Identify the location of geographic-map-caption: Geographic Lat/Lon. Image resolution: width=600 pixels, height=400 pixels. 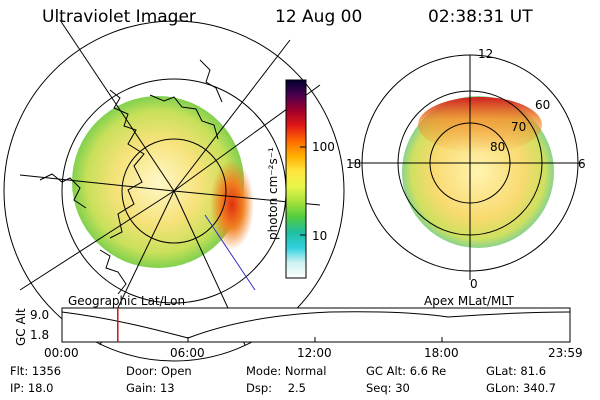
(127, 301).